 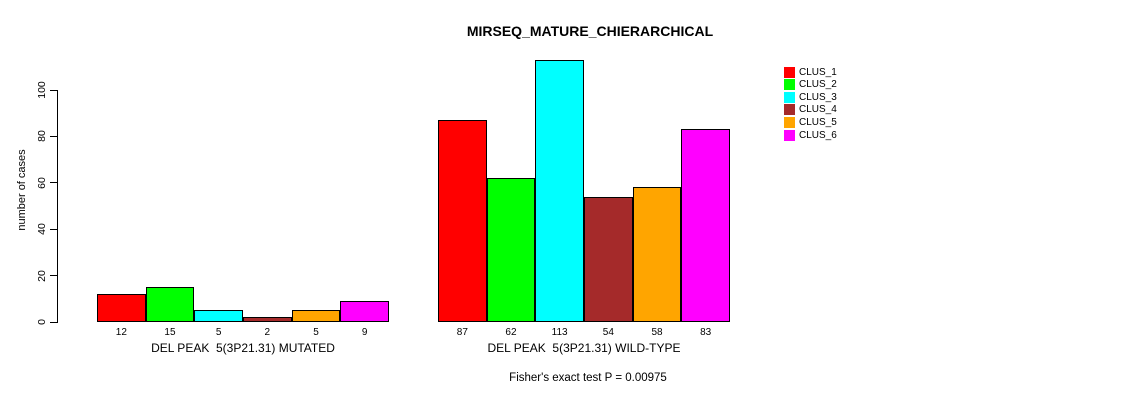 What do you see at coordinates (590, 31) in the screenshot?
I see `chart-title: MIRSEQ_MATURE_CHIERARCHICAL` at bounding box center [590, 31].